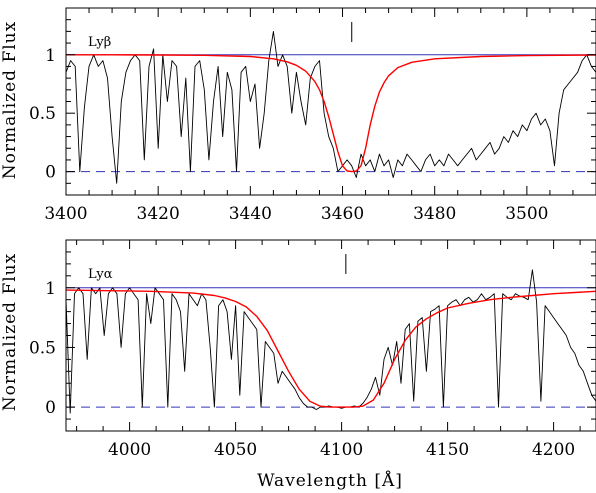 This screenshot has height=493, width=596. Describe the element at coordinates (10, 332) in the screenshot. I see `y-axis-title-bottom: Normalized Flux` at that location.